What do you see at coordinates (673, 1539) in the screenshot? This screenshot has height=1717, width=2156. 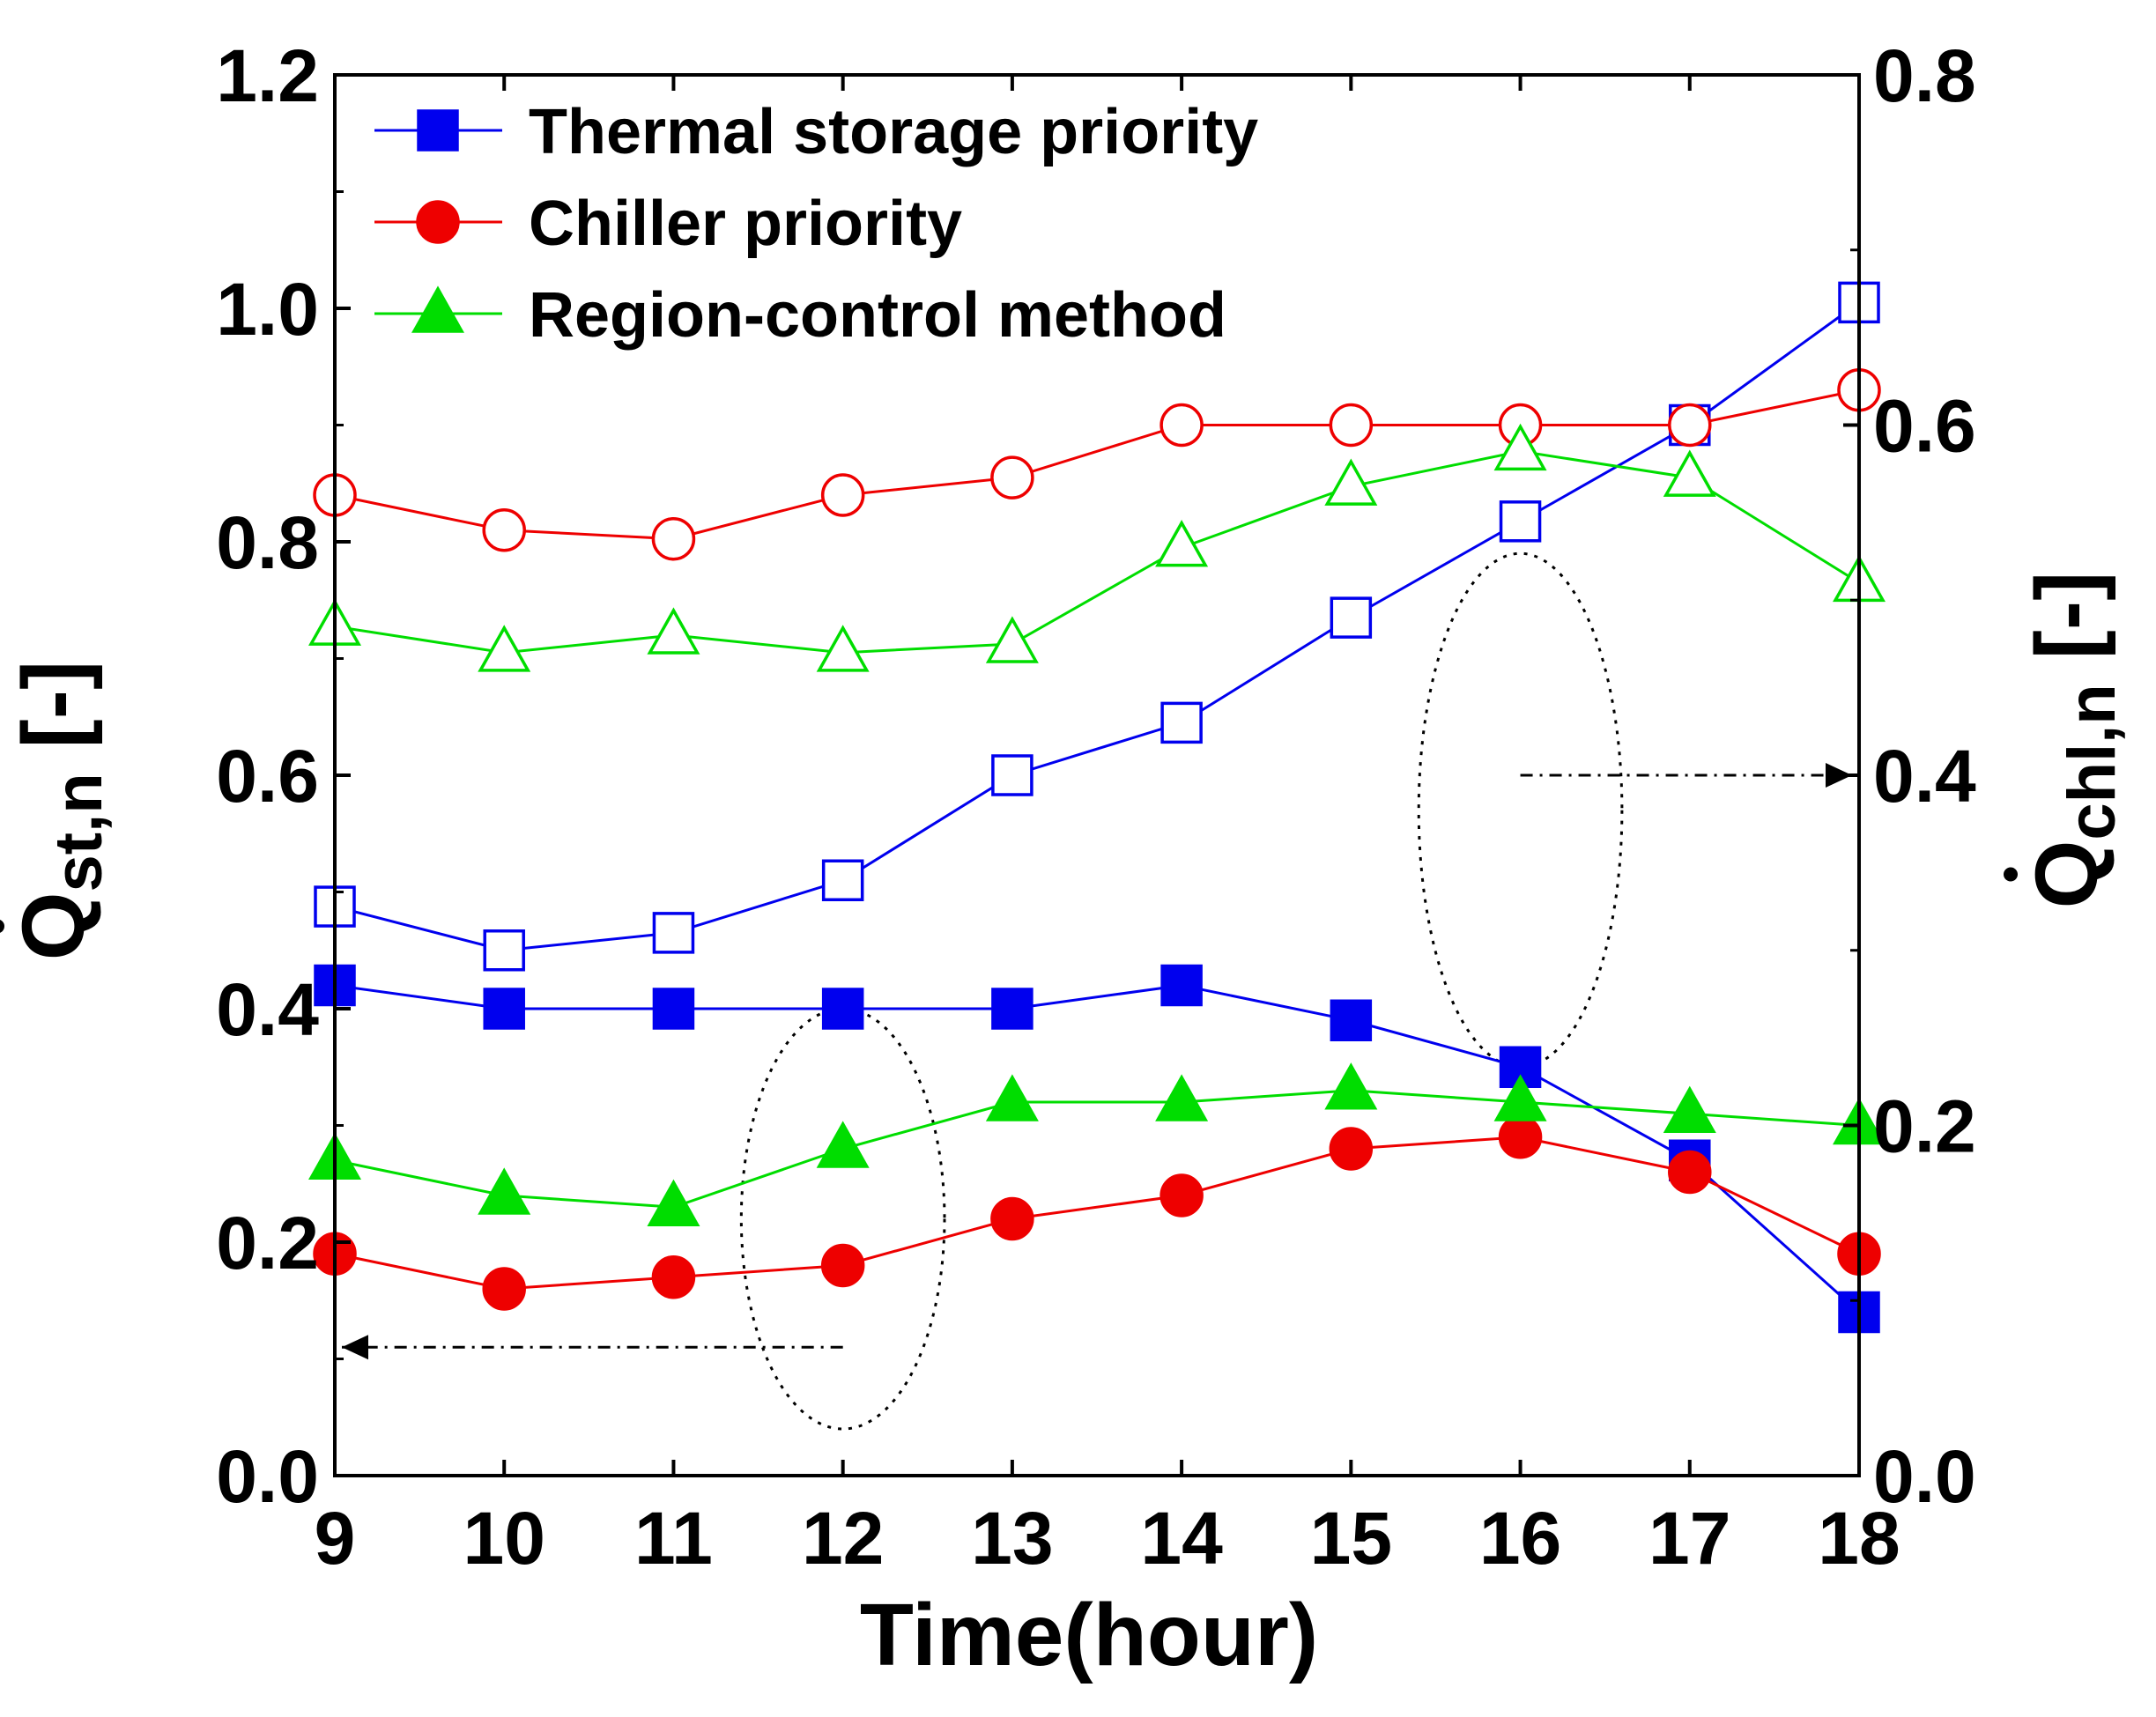 I see `x-tick-label: 11` at bounding box center [673, 1539].